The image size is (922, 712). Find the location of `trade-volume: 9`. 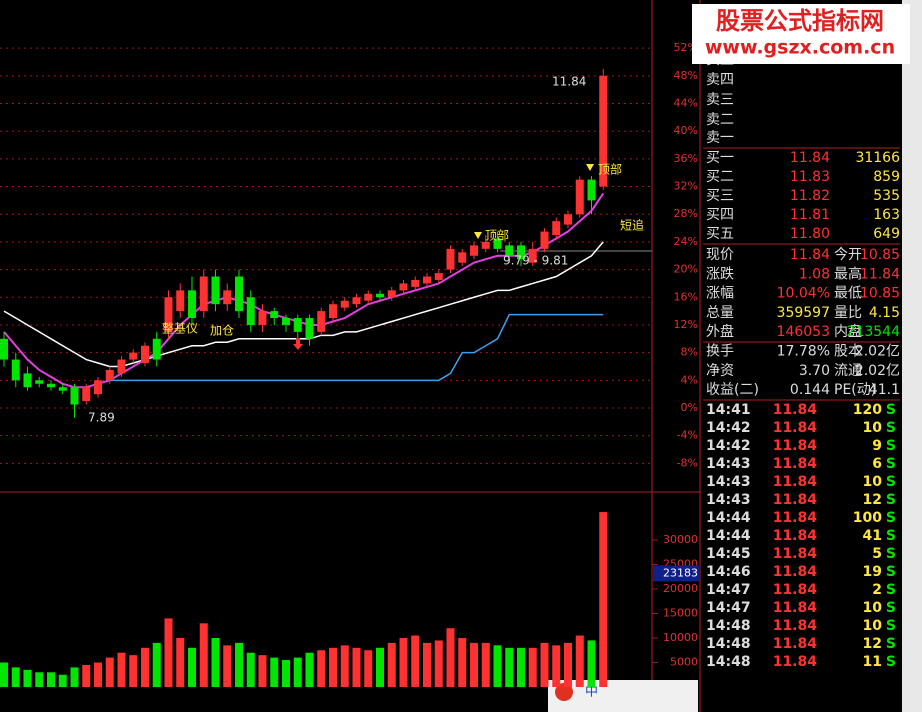

trade-volume: 9 is located at coordinates (877, 446).